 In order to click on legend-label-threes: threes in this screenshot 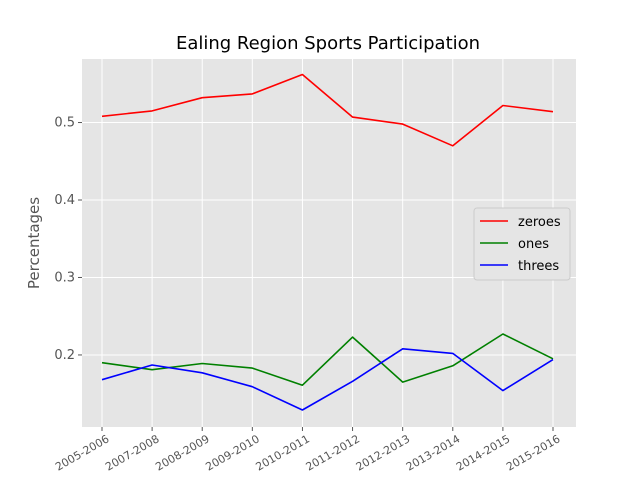, I will do `click(538, 266)`.